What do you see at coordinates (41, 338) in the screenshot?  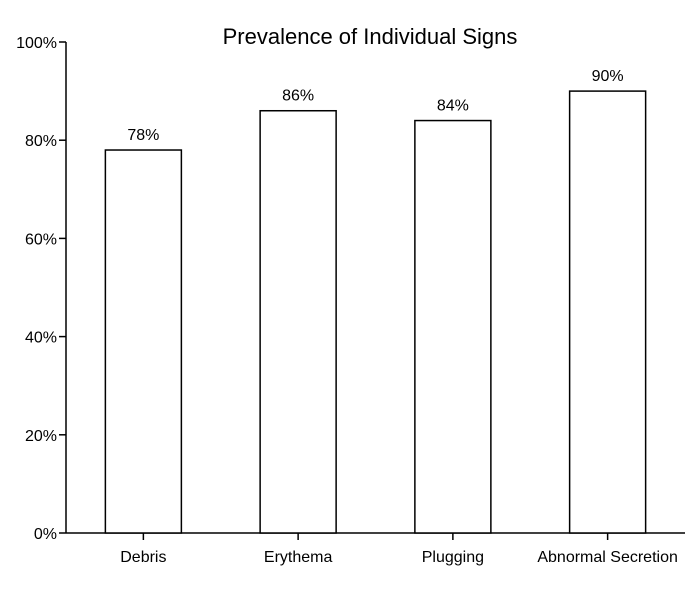 I see `y-tick-label: 40%` at bounding box center [41, 338].